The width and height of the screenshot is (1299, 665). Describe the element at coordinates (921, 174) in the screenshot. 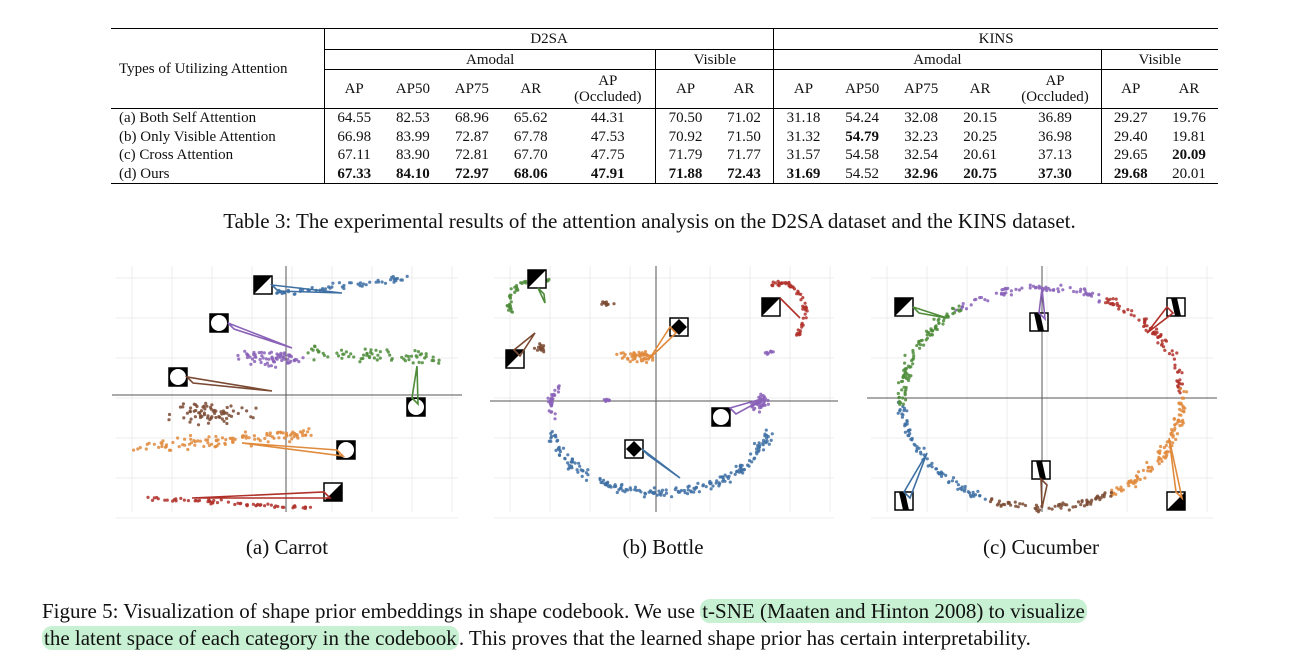

I see `table-cell: 32.96` at that location.